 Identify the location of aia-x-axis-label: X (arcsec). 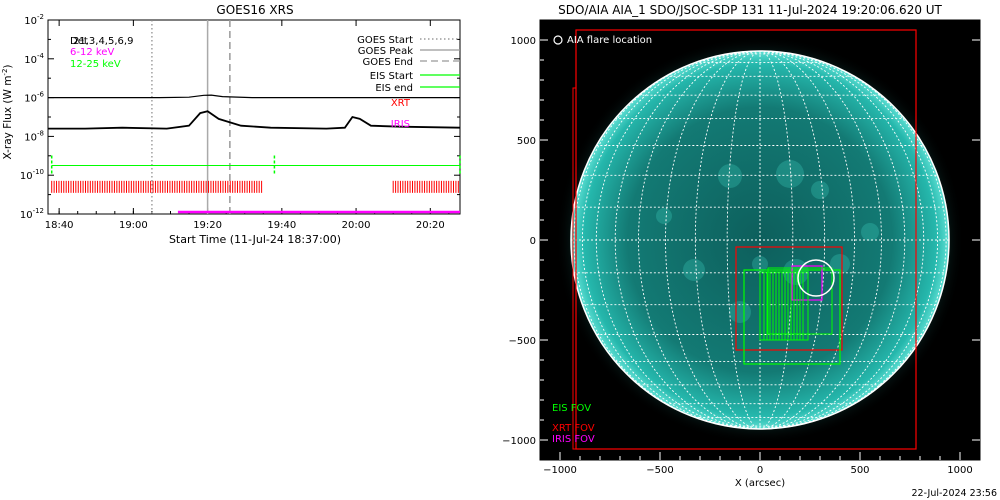
(760, 483).